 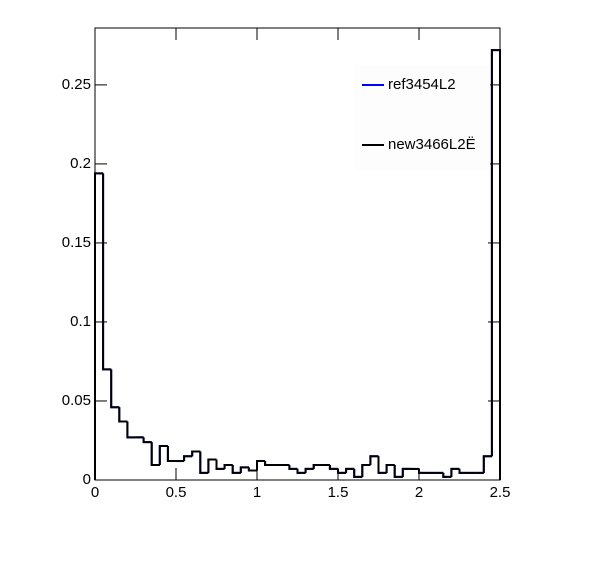 What do you see at coordinates (80, 321) in the screenshot?
I see `y-tick-label: 0.1` at bounding box center [80, 321].